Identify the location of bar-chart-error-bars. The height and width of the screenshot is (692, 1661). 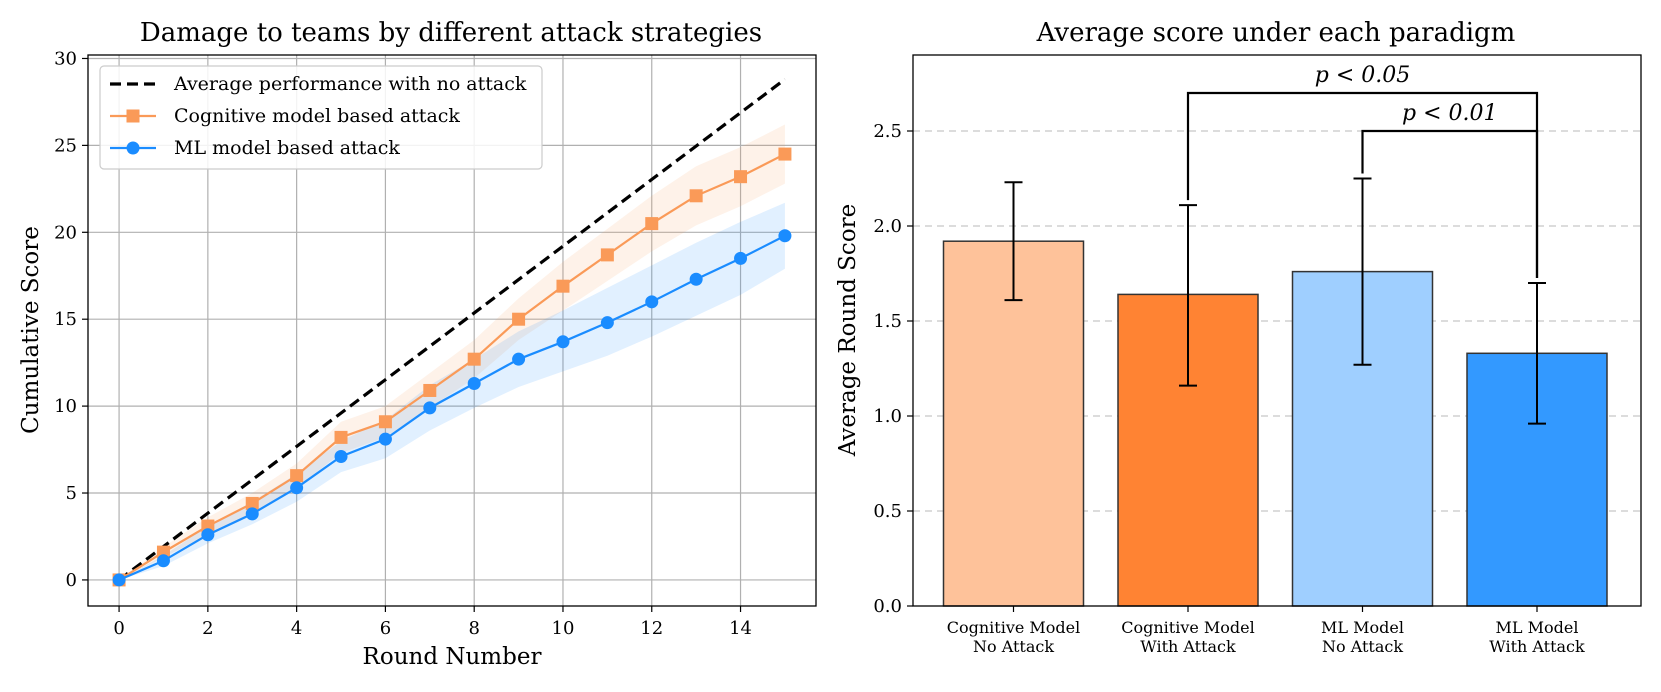
(1275, 301).